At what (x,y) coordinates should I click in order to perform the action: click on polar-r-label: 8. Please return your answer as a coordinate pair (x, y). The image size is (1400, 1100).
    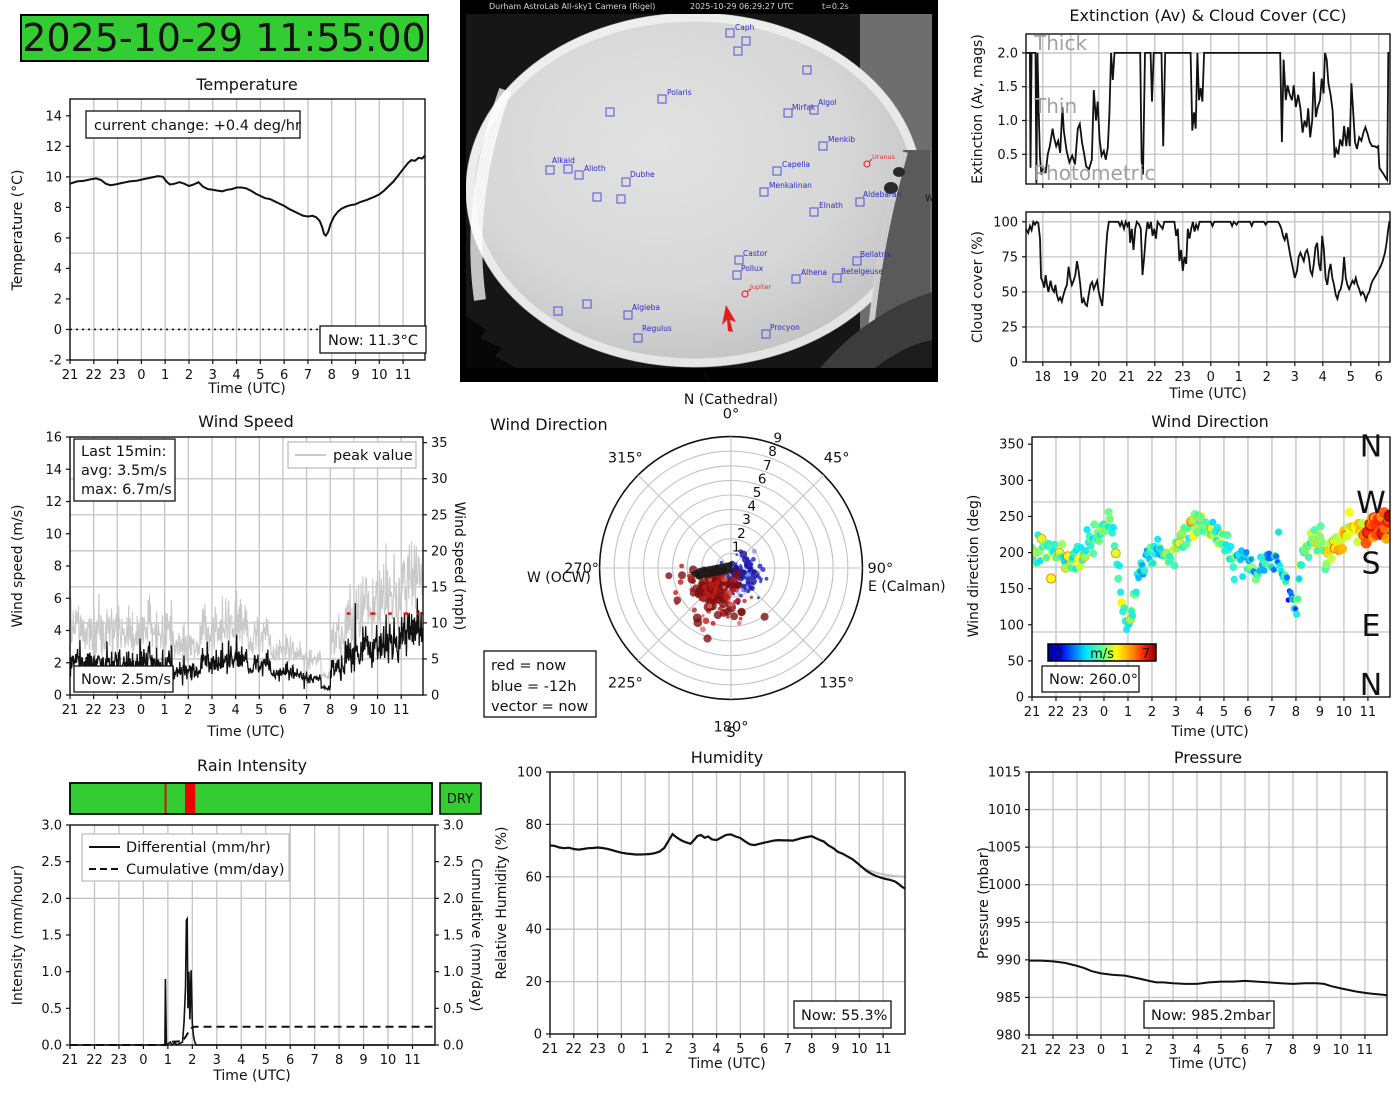
    Looking at the image, I should click on (772, 452).